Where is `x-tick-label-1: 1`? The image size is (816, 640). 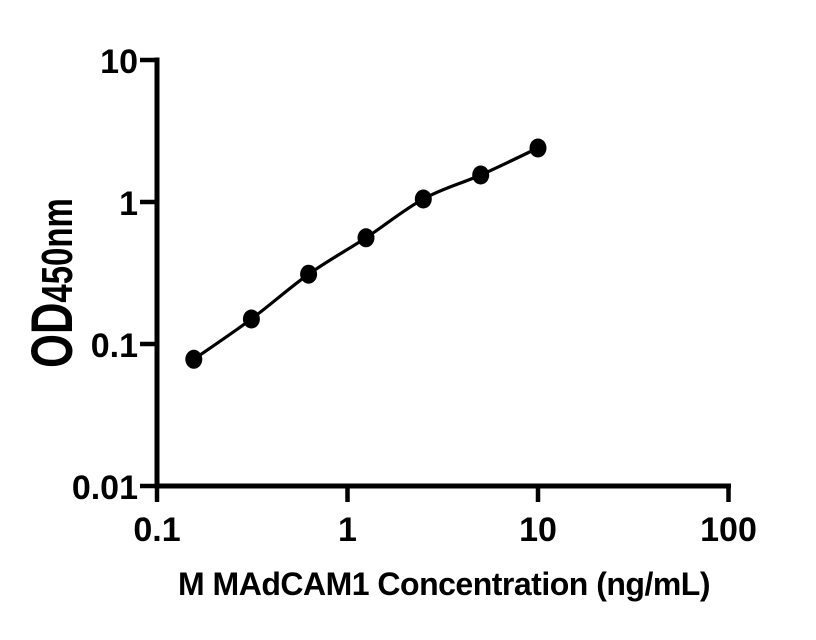
x-tick-label-1: 1 is located at coordinates (347, 530).